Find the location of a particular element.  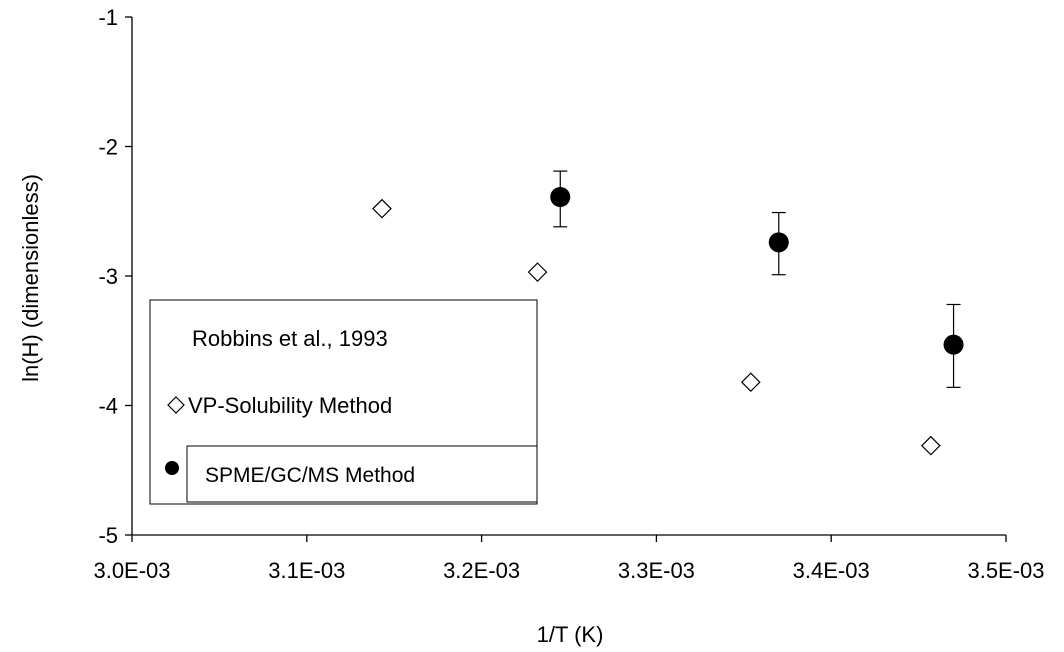

y-ticks: -1 -2 -3 -4 -5 is located at coordinates (115, 276).